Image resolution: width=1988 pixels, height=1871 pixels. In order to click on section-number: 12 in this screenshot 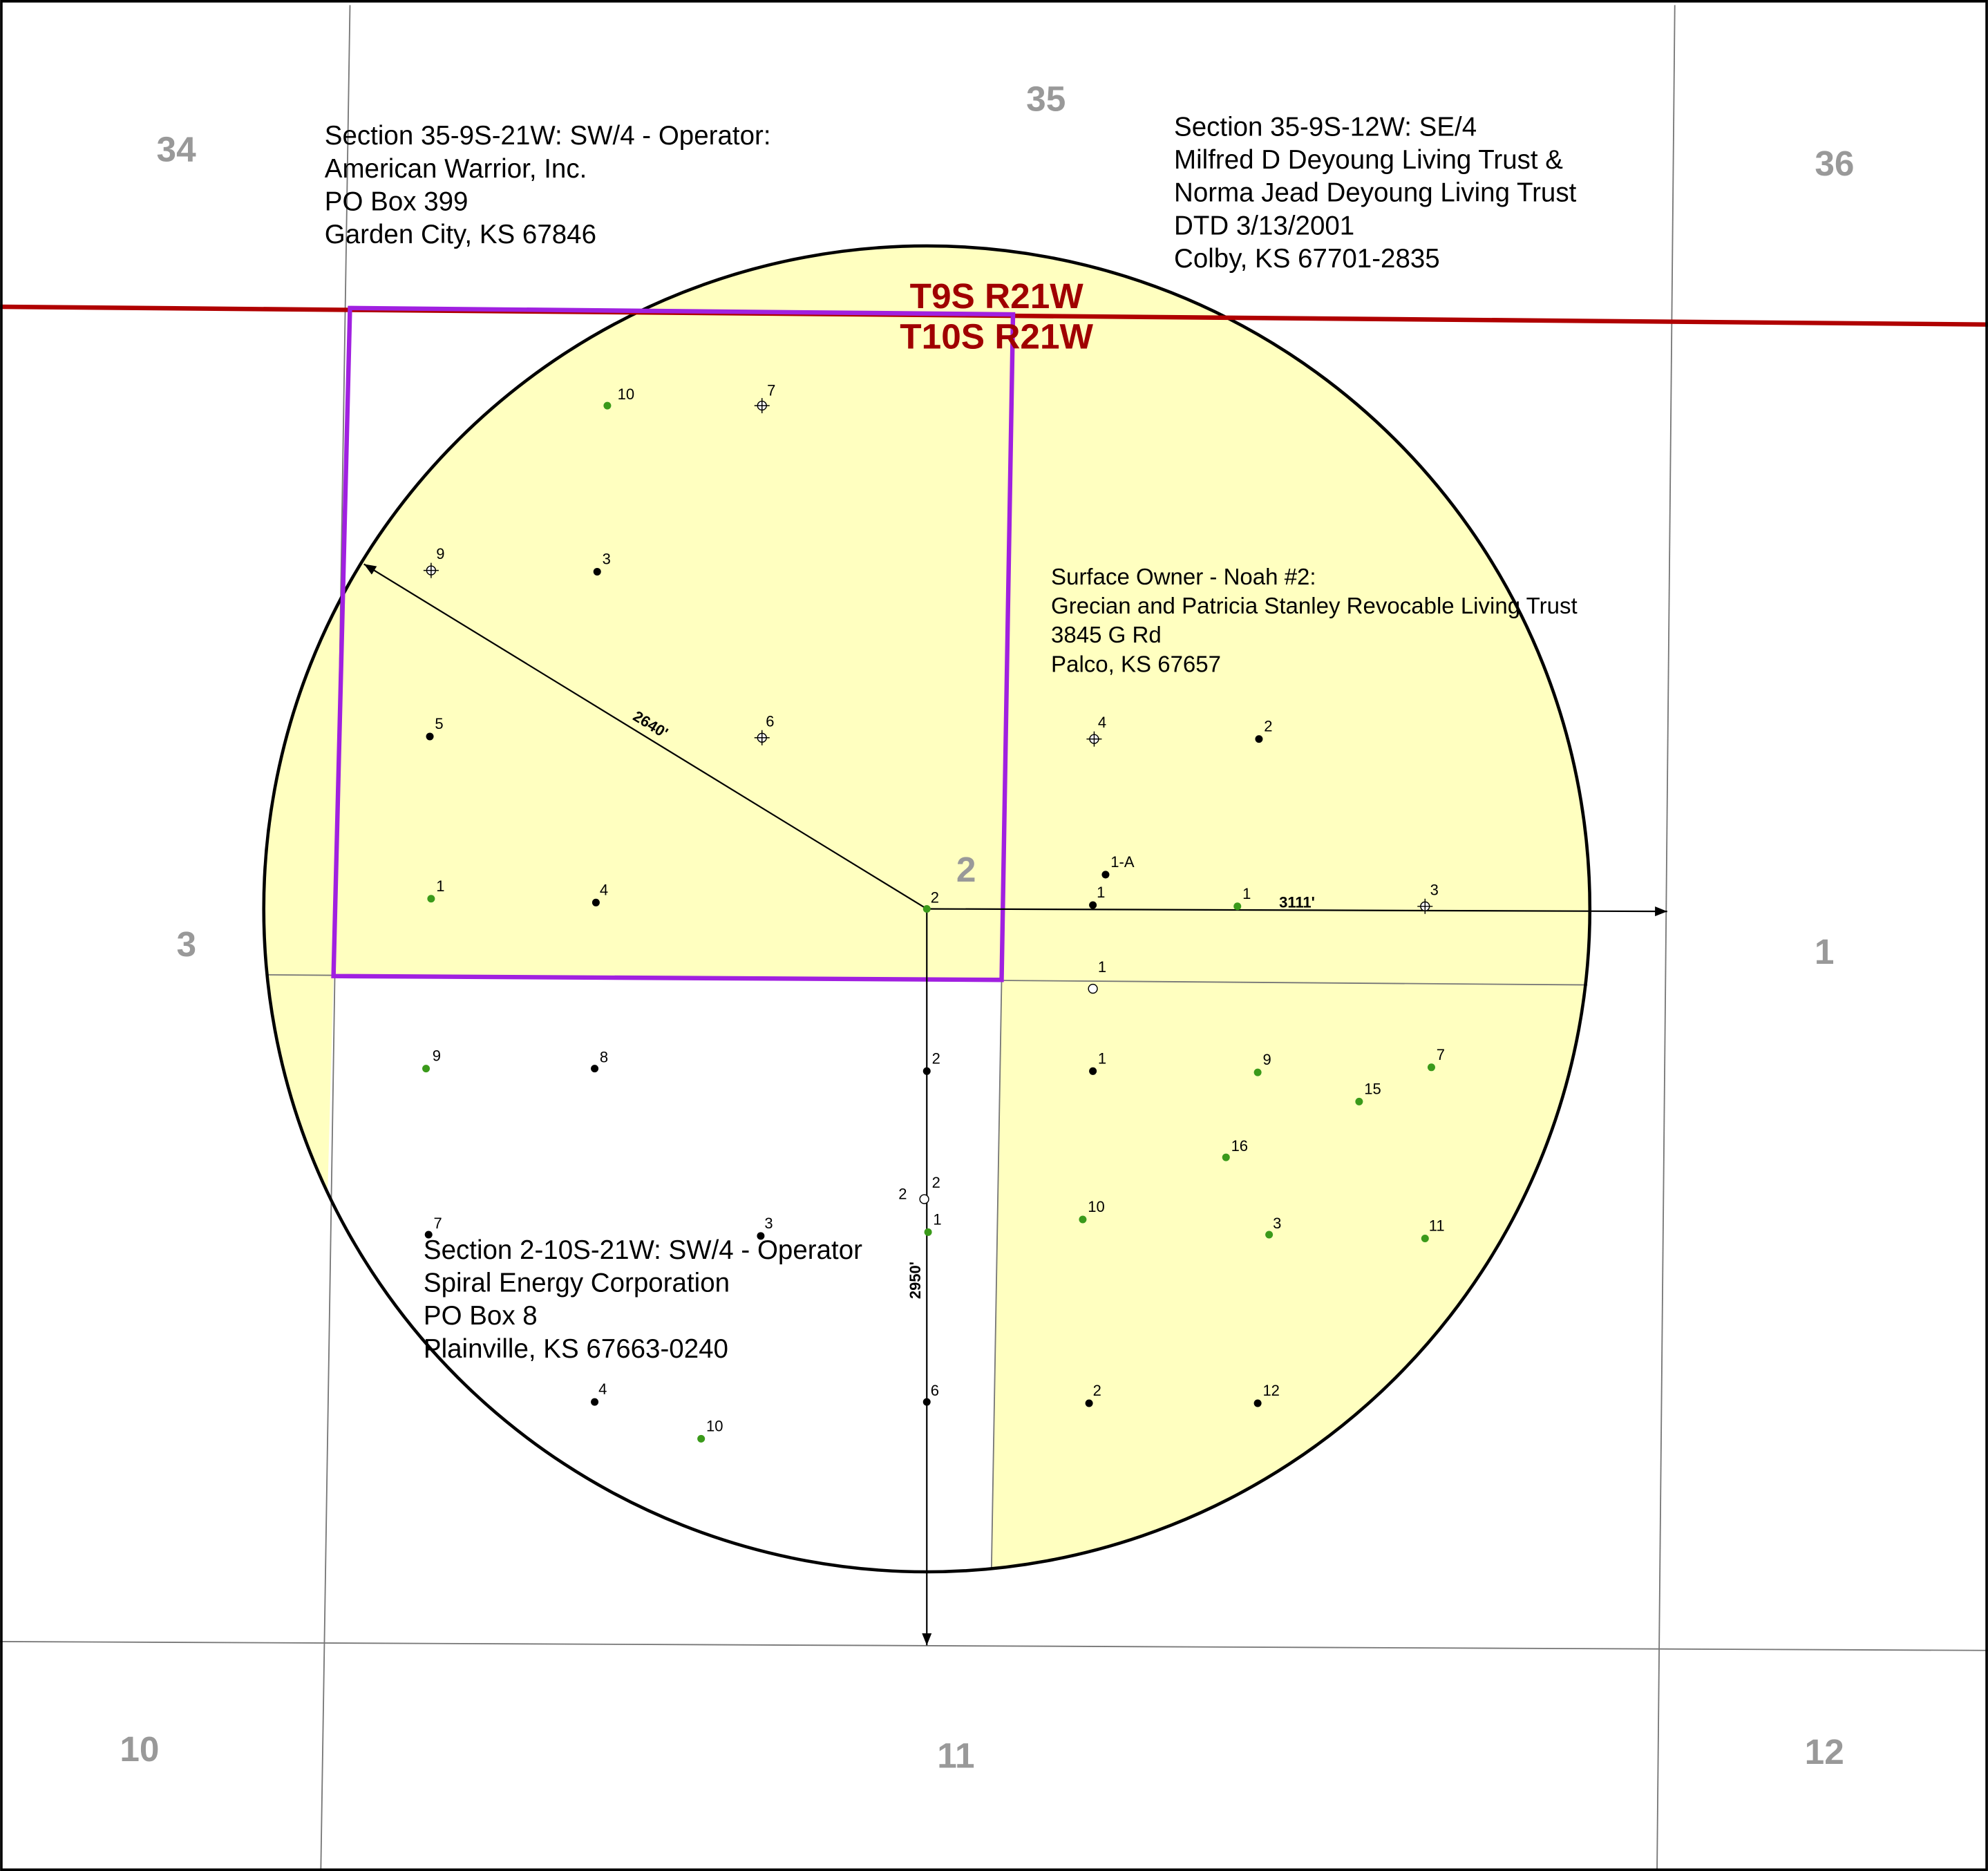, I will do `click(1825, 1751)`.